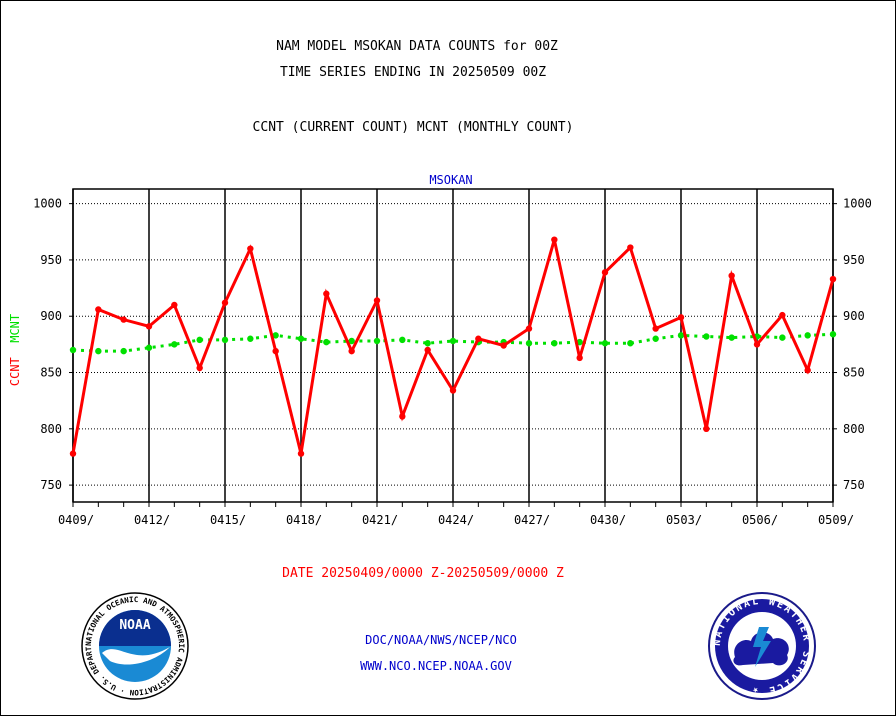 The height and width of the screenshot is (716, 896). What do you see at coordinates (854, 316) in the screenshot?
I see `y-tick-label-right: 900` at bounding box center [854, 316].